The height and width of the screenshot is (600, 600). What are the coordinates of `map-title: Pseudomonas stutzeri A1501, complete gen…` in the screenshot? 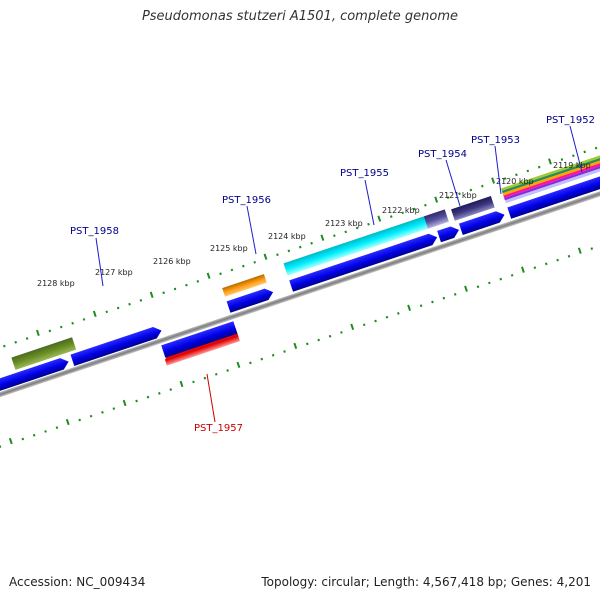 It's located at (300, 16).